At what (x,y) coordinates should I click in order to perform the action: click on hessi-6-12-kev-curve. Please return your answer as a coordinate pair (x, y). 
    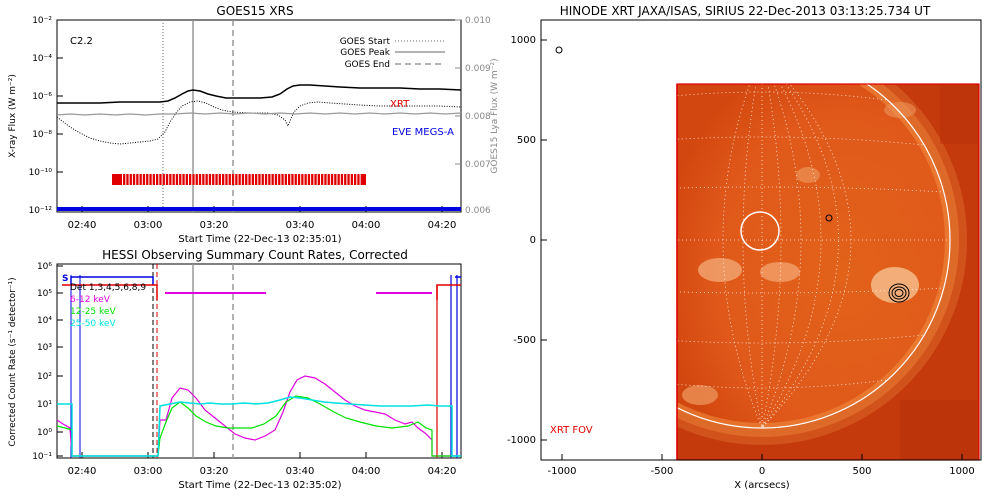
    Looking at the image, I should click on (258, 416).